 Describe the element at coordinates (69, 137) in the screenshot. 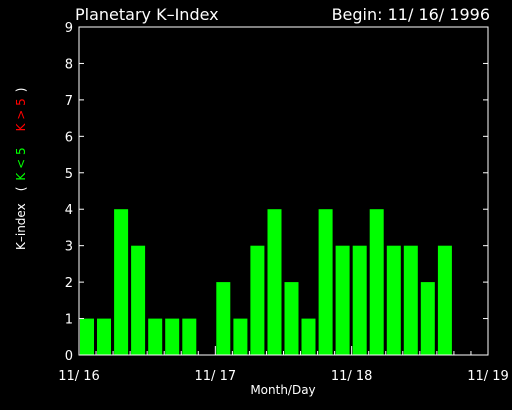

I see `y-tick-label: 6` at that location.